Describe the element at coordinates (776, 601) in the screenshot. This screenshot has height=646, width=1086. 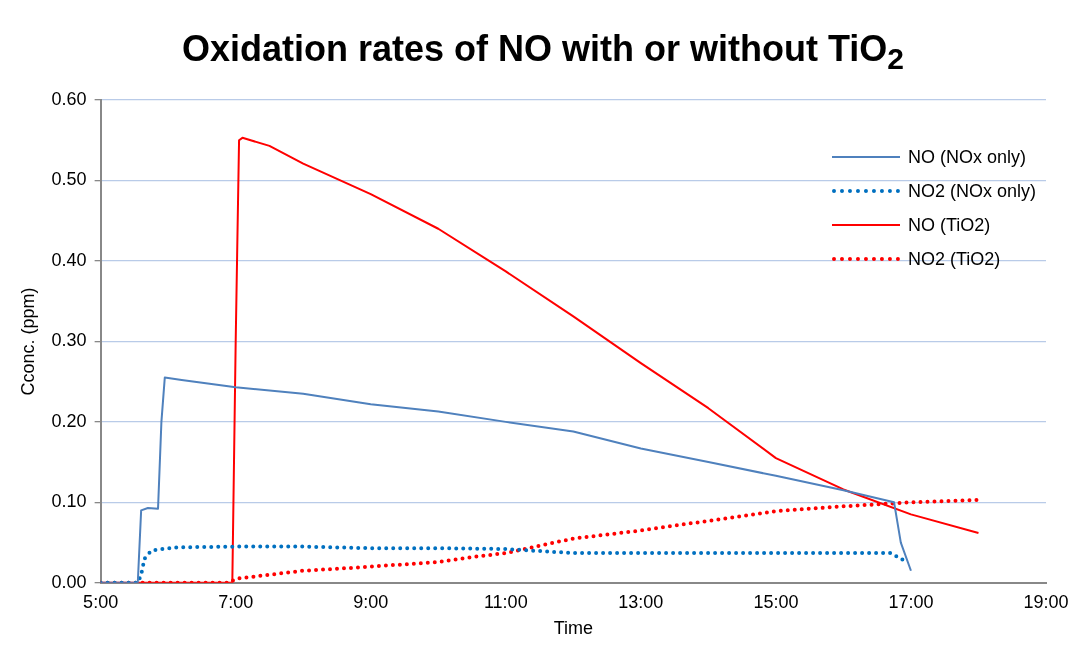
I see `x-tick-label: 15:00` at that location.